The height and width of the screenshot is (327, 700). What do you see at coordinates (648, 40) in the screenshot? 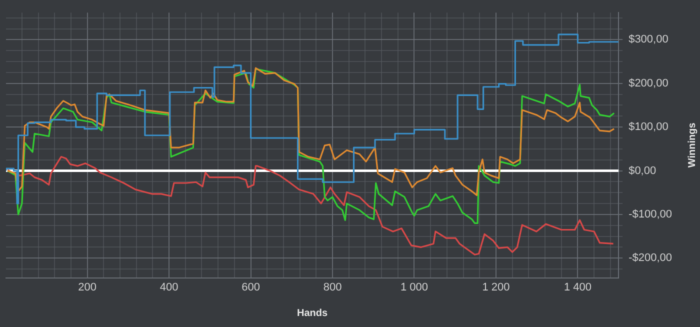
I see `y-tick-label: $300,00` at bounding box center [648, 40].